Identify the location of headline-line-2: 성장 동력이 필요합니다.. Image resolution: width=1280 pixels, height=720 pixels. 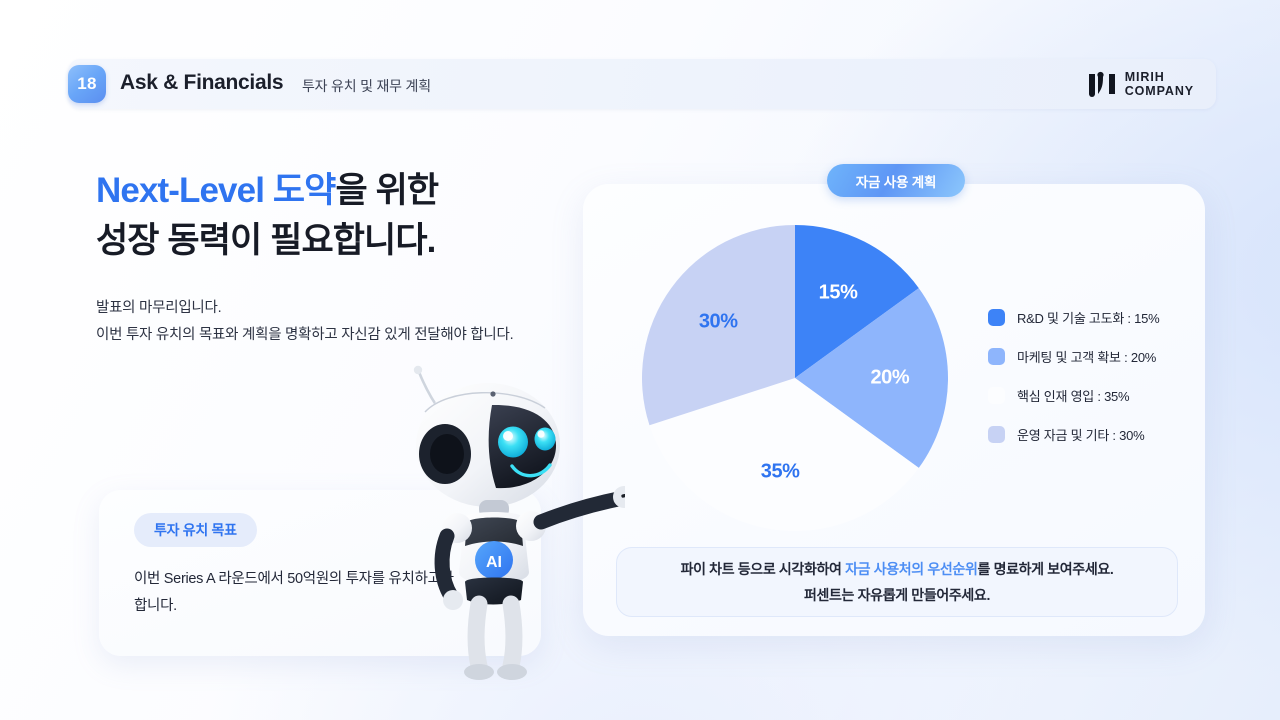
(266, 241).